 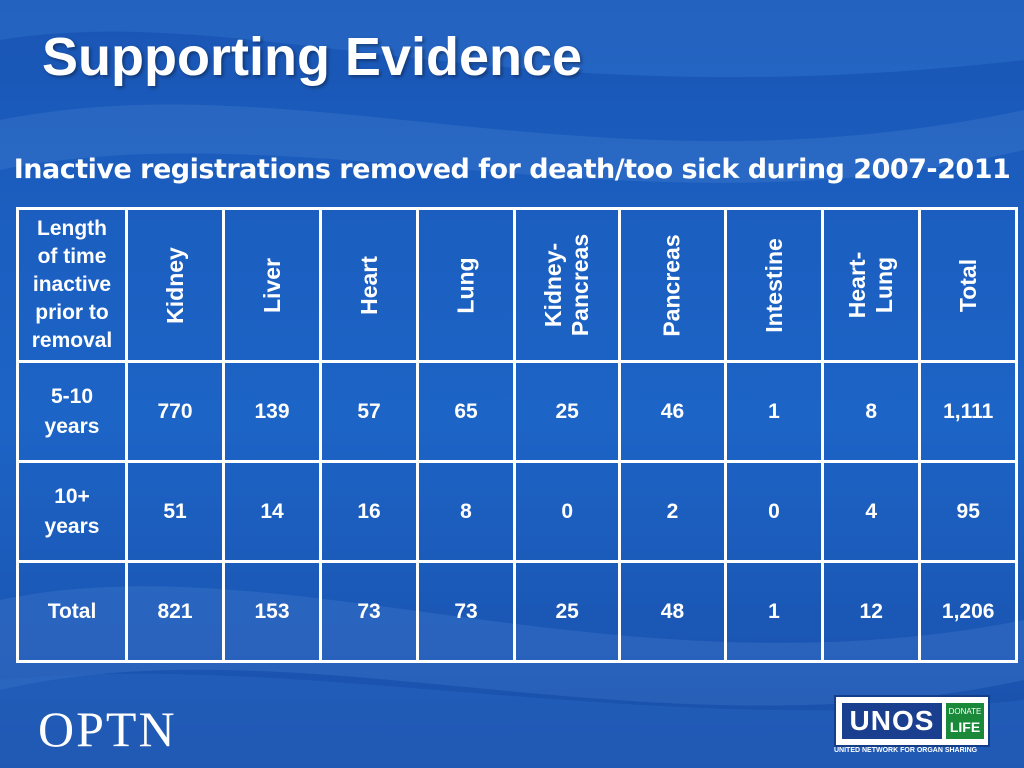 I want to click on table-cell: 12, so click(x=871, y=611).